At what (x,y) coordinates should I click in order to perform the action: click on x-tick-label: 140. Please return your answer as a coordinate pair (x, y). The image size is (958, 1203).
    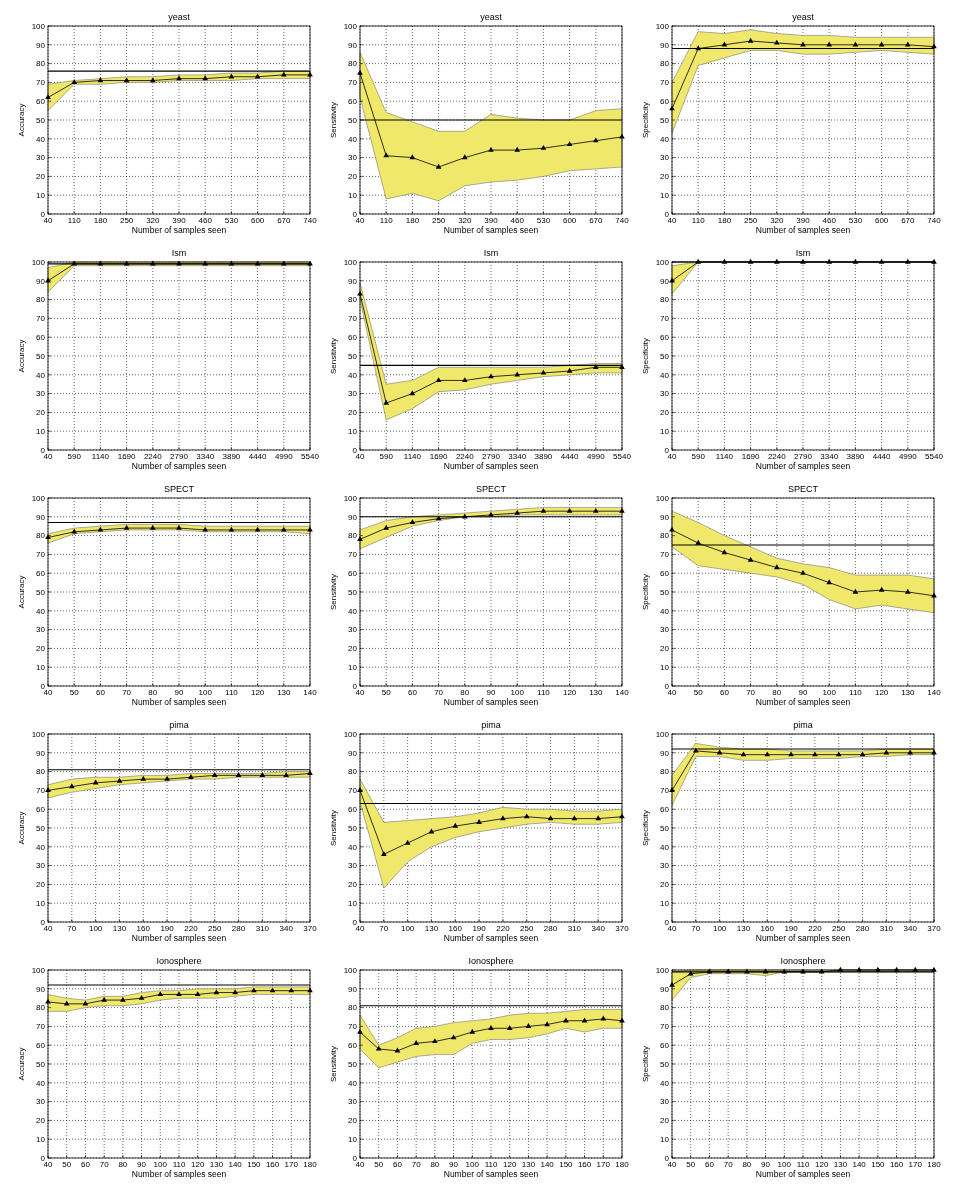
    Looking at the image, I should click on (235, 1164).